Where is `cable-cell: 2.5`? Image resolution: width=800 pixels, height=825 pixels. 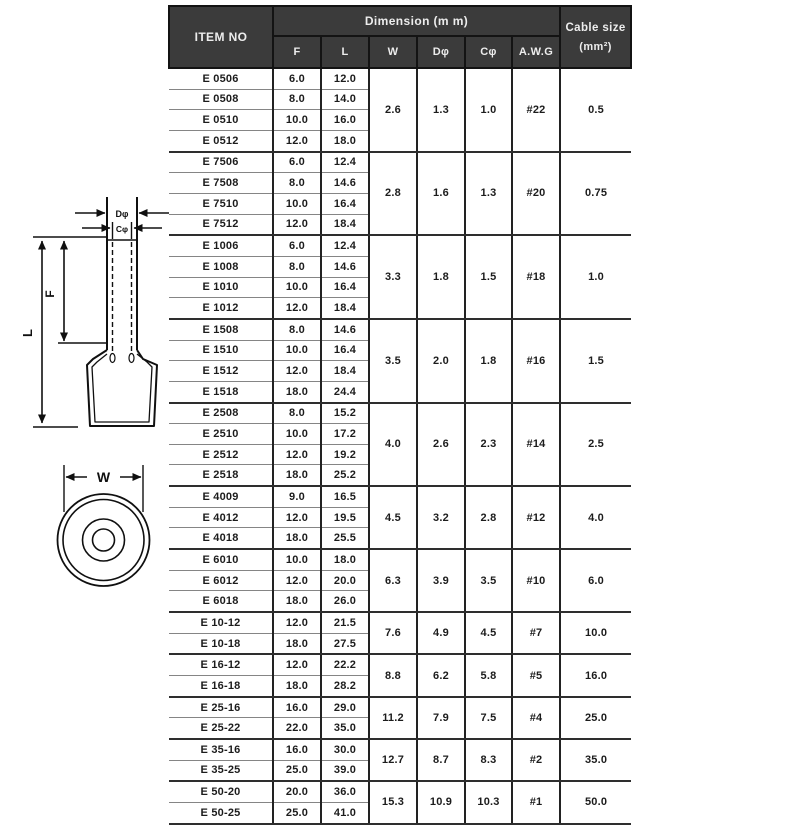
cable-cell: 2.5 is located at coordinates (596, 445).